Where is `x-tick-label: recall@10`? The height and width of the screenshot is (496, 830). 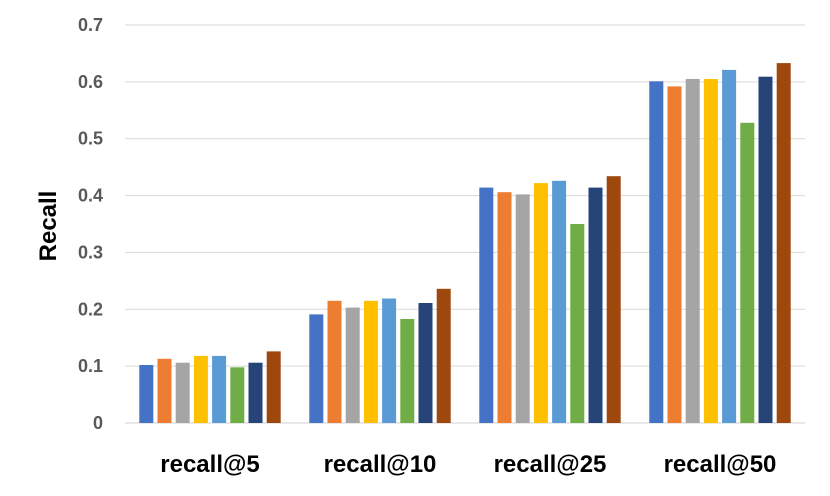 x-tick-label: recall@10 is located at coordinates (380, 464).